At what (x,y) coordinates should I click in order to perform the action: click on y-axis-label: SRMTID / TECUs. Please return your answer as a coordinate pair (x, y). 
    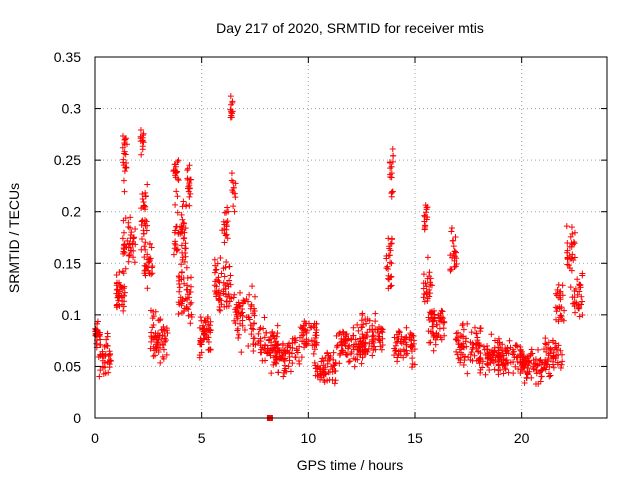
    Looking at the image, I should click on (14, 238).